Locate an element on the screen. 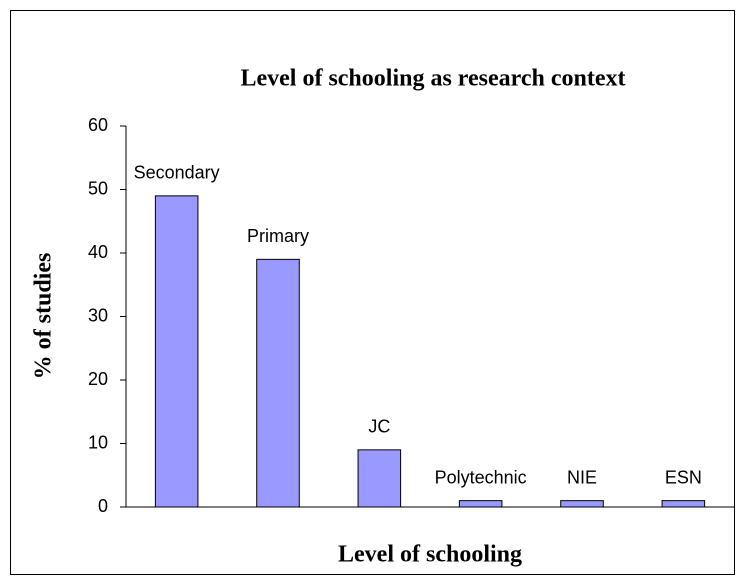  y-axis-label: % of studies is located at coordinates (44, 316).